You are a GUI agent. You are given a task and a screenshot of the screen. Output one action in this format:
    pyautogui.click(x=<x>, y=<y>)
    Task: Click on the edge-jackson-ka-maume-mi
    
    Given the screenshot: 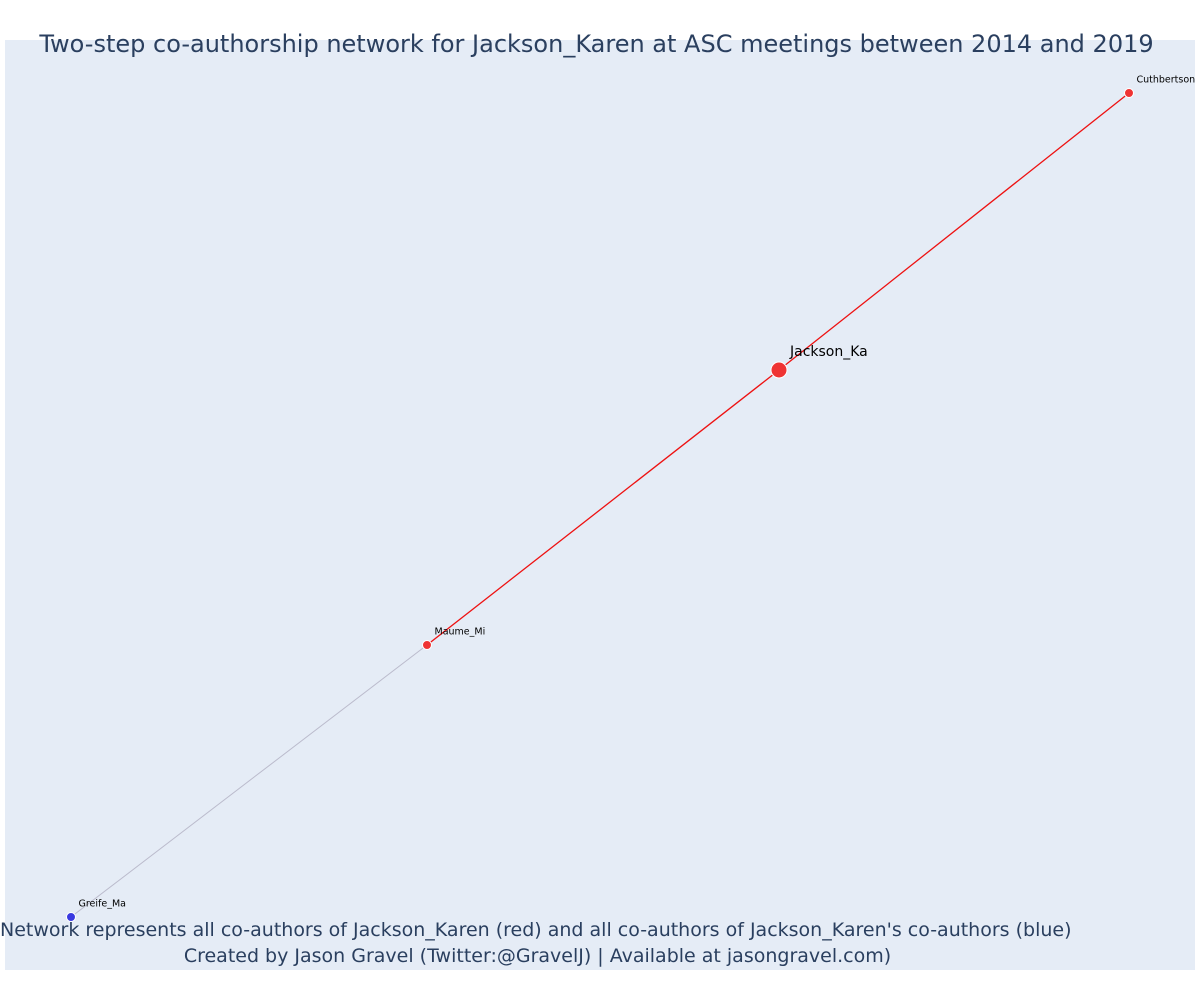 What is the action you would take?
    pyautogui.click(x=603, y=507)
    